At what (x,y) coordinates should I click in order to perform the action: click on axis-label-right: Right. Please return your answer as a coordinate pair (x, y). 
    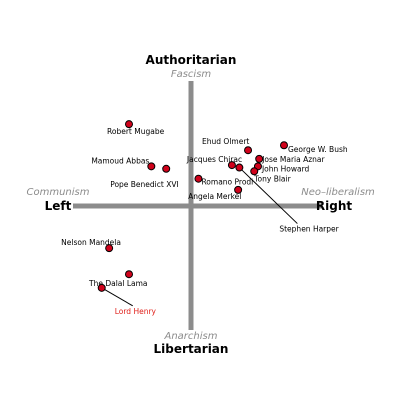
    Looking at the image, I should click on (334, 206).